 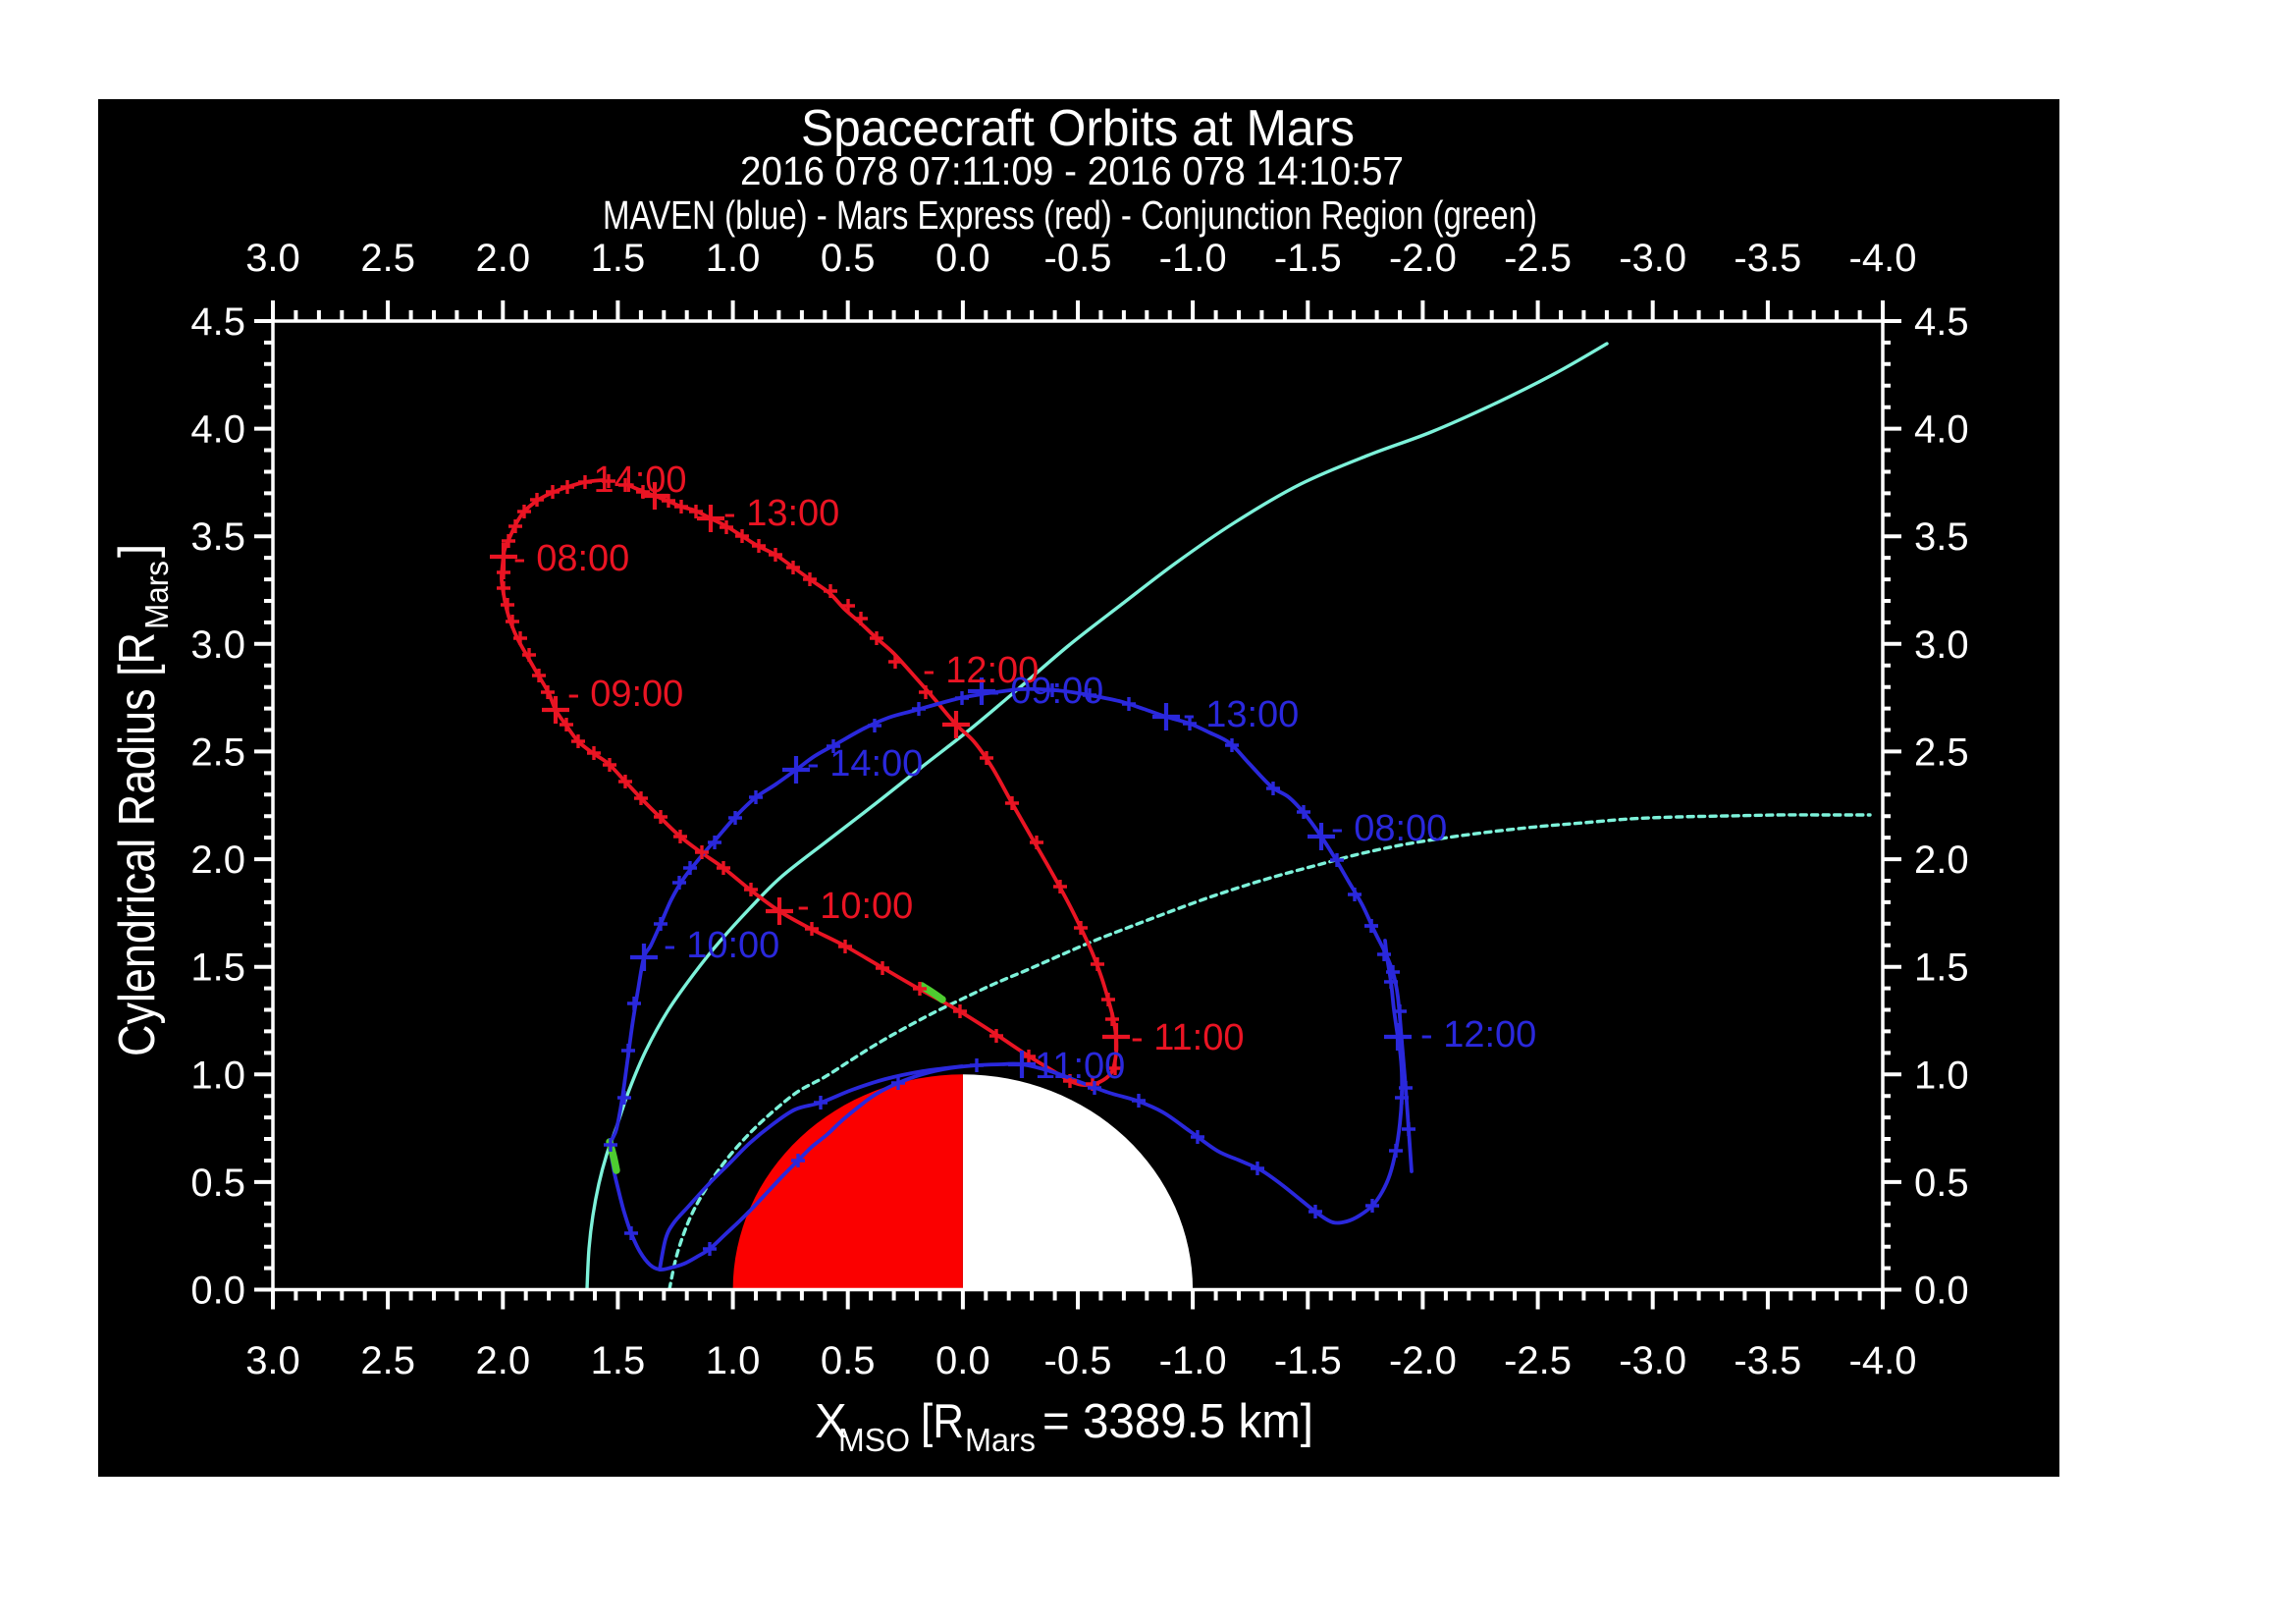 I want to click on svg-text: - 11:00, so click(x=1187, y=1037).